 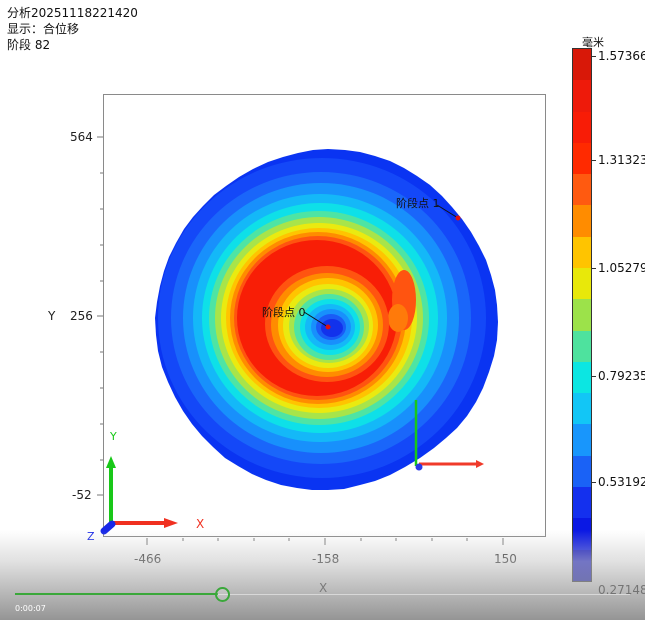 What do you see at coordinates (116, 594) in the screenshot?
I see `progress-fill` at bounding box center [116, 594].